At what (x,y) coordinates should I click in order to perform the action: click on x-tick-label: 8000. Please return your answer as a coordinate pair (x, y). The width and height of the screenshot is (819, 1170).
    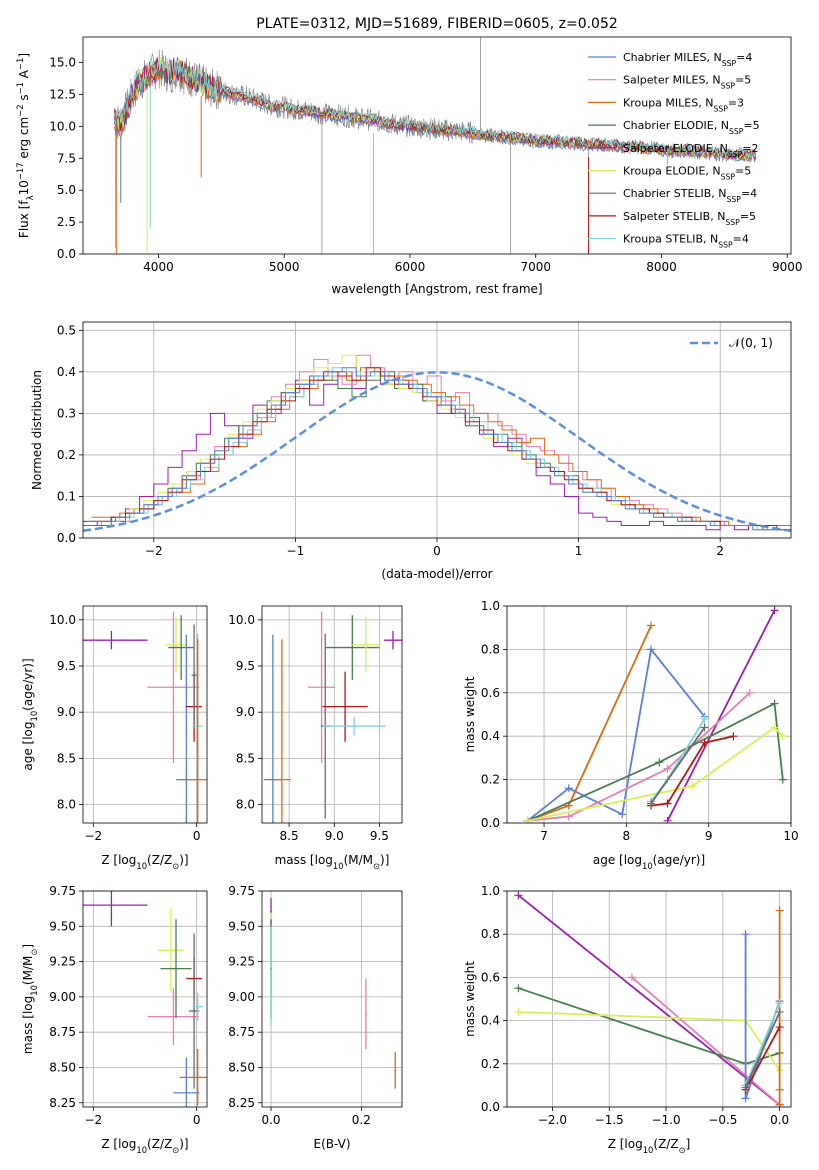
    Looking at the image, I should click on (661, 267).